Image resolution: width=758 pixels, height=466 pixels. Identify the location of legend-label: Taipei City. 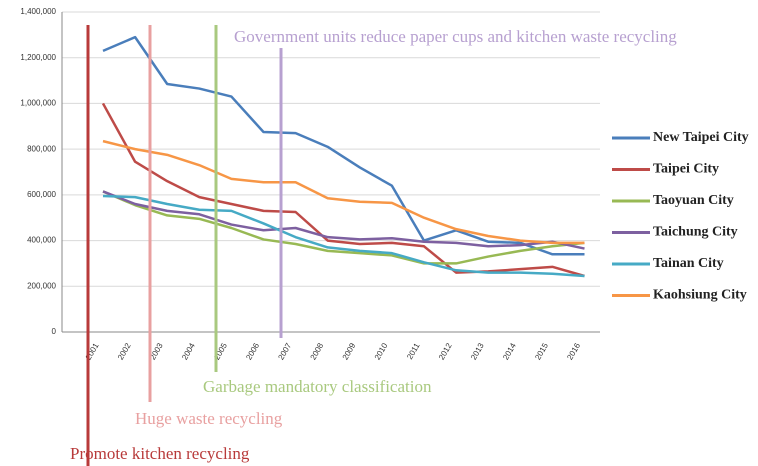
(686, 169).